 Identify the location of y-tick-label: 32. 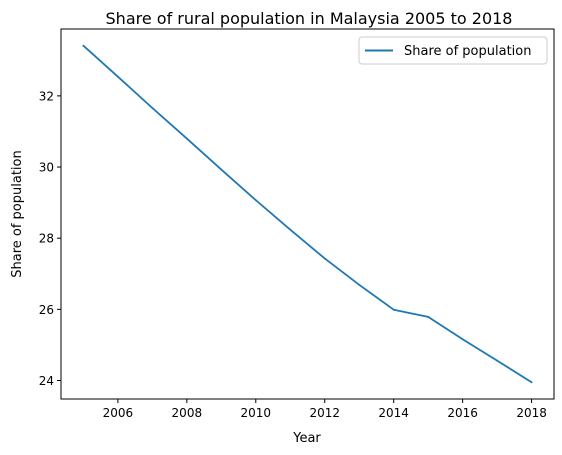
(46, 96).